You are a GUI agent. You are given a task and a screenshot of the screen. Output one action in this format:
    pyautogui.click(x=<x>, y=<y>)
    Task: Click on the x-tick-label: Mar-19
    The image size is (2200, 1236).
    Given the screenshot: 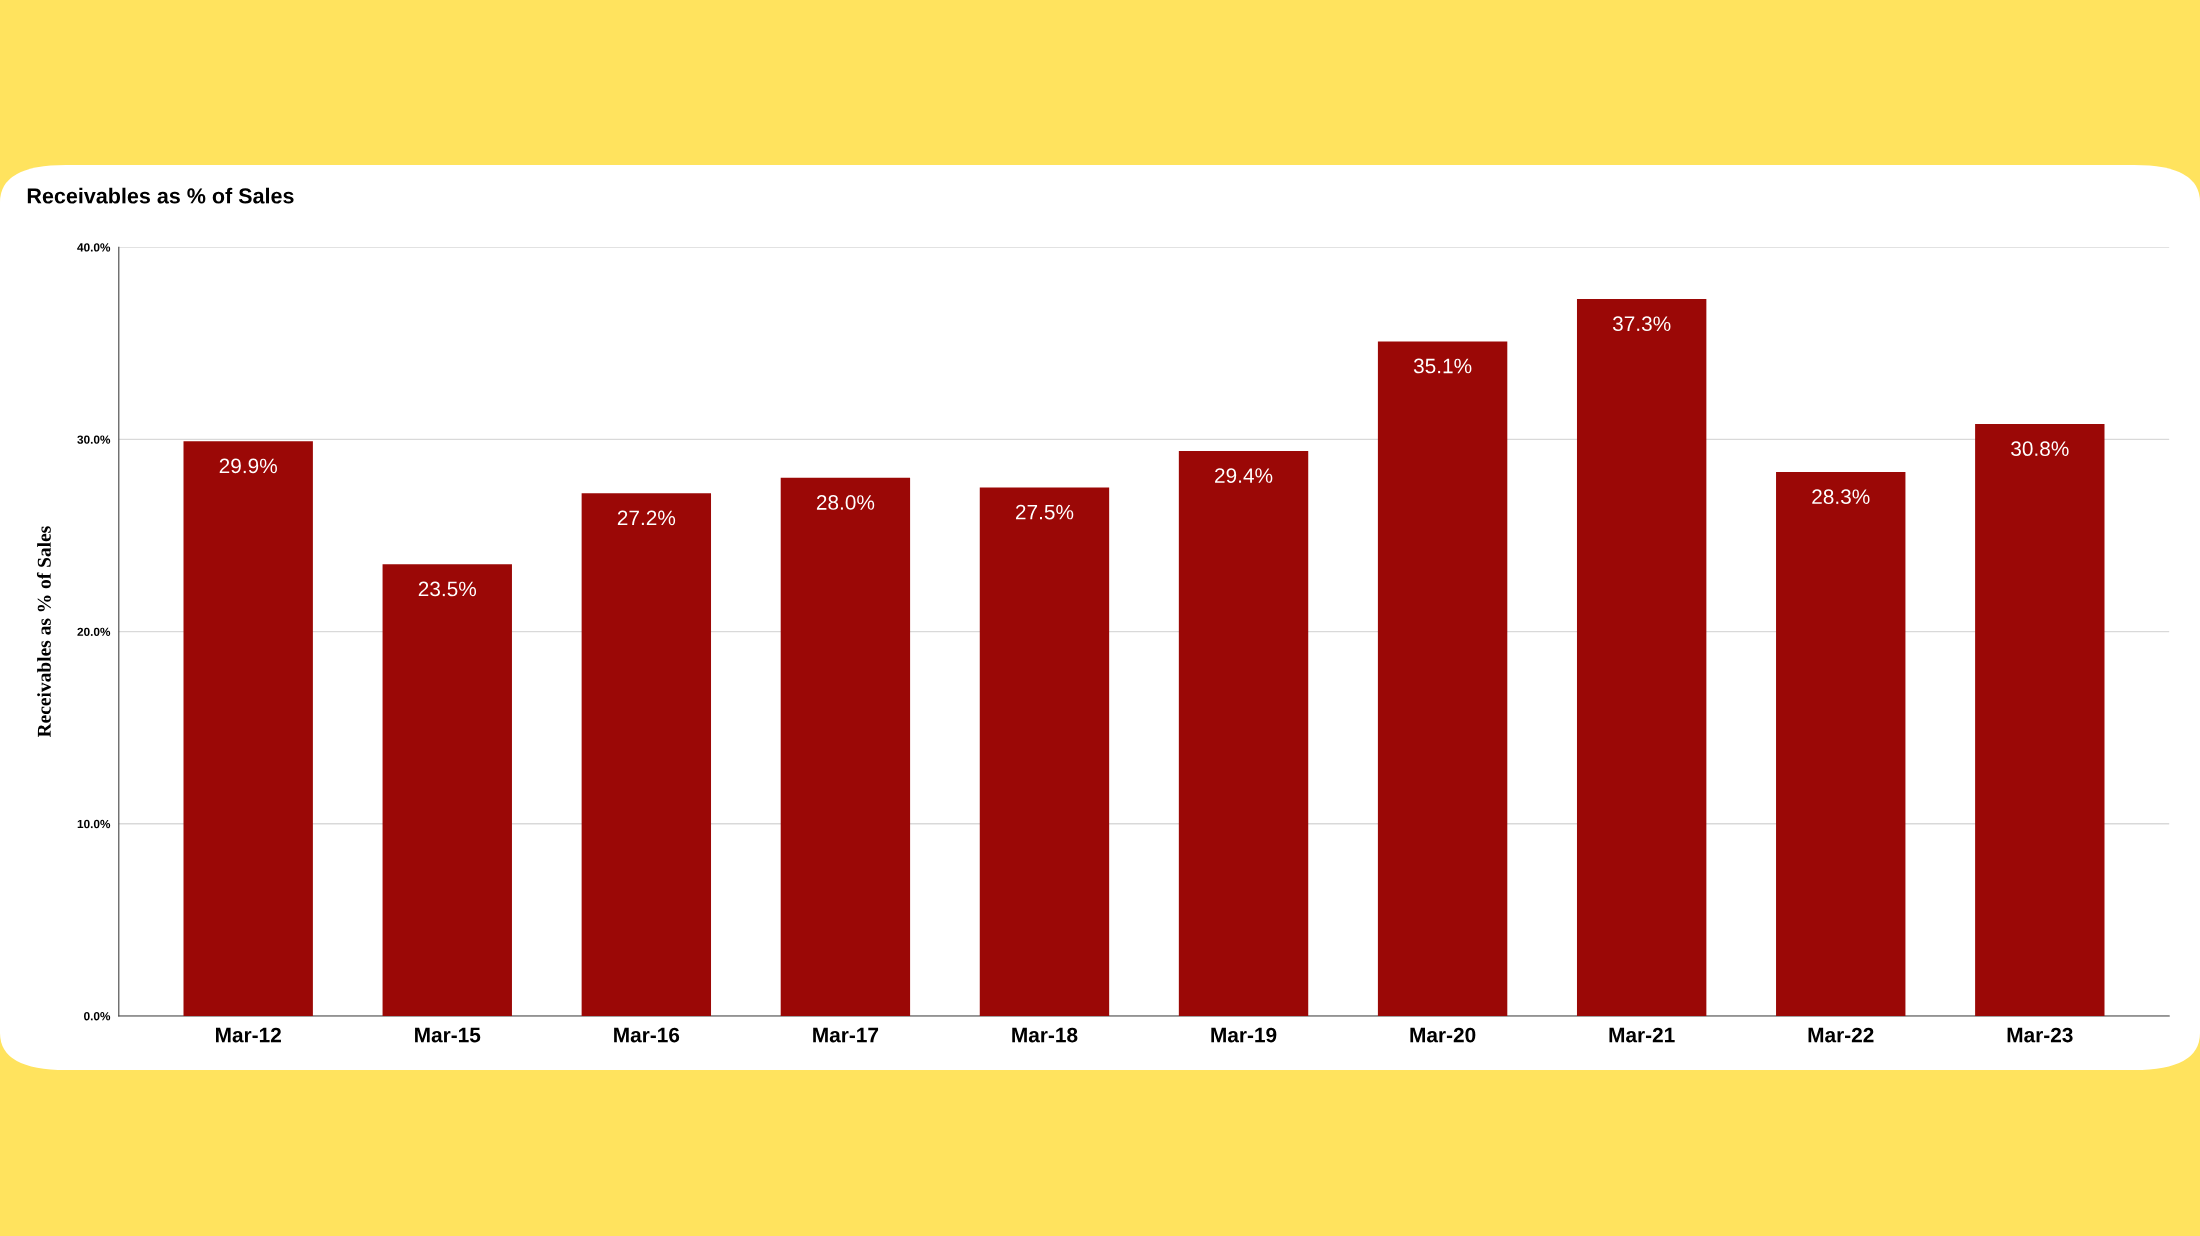 What is the action you would take?
    pyautogui.click(x=1244, y=1035)
    